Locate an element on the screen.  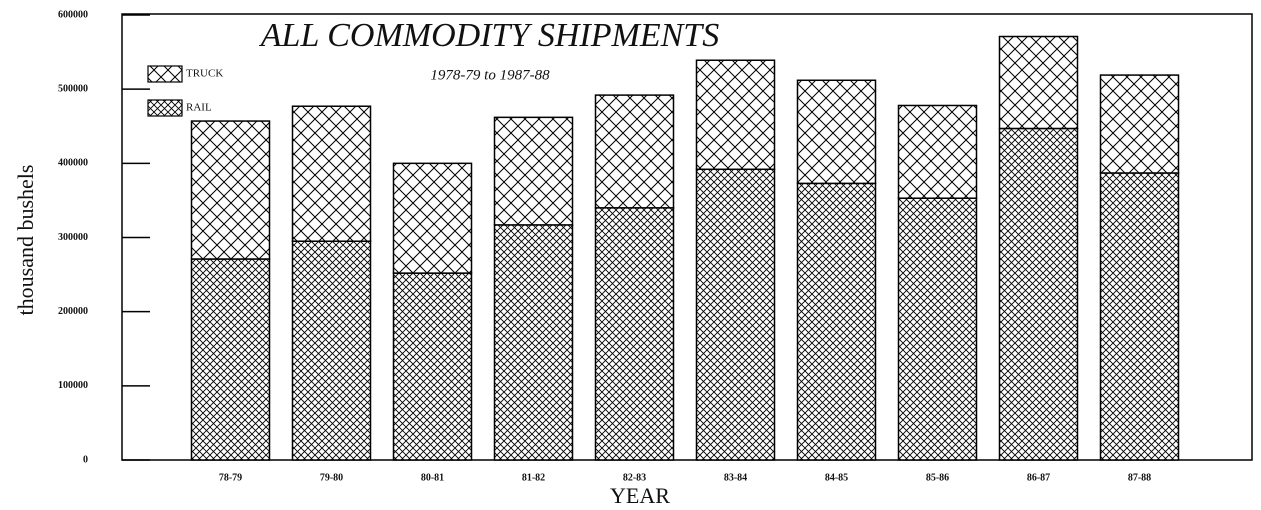
y-axis-label: thousand bushels is located at coordinates (25, 240).